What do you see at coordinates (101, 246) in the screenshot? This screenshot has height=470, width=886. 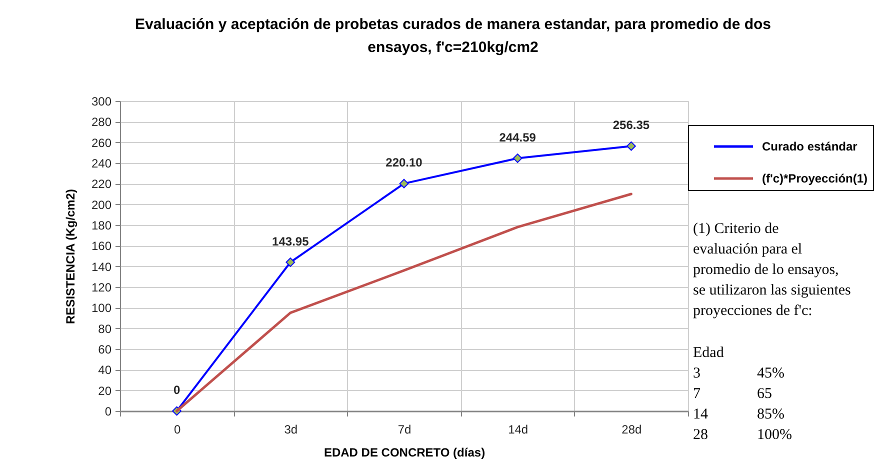 I see `y-tick-label: 160` at bounding box center [101, 246].